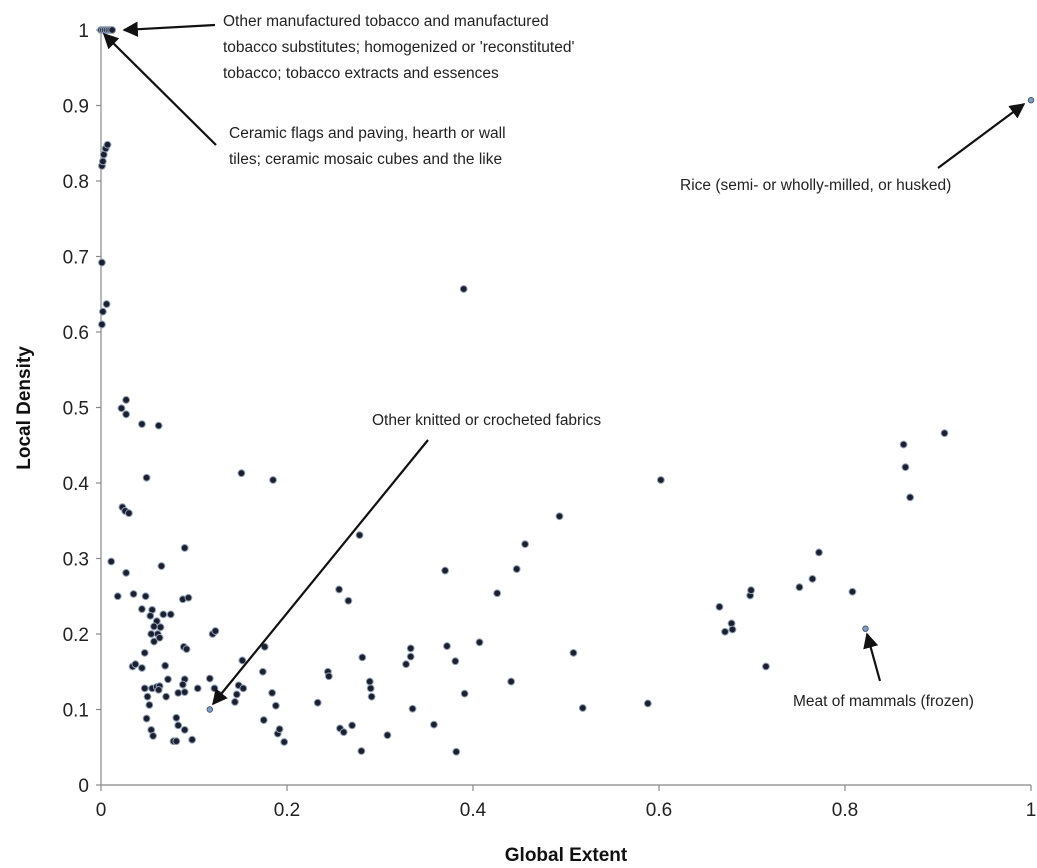  What do you see at coordinates (76, 107) in the screenshot?
I see `y-tick-label: 0.9` at bounding box center [76, 107].